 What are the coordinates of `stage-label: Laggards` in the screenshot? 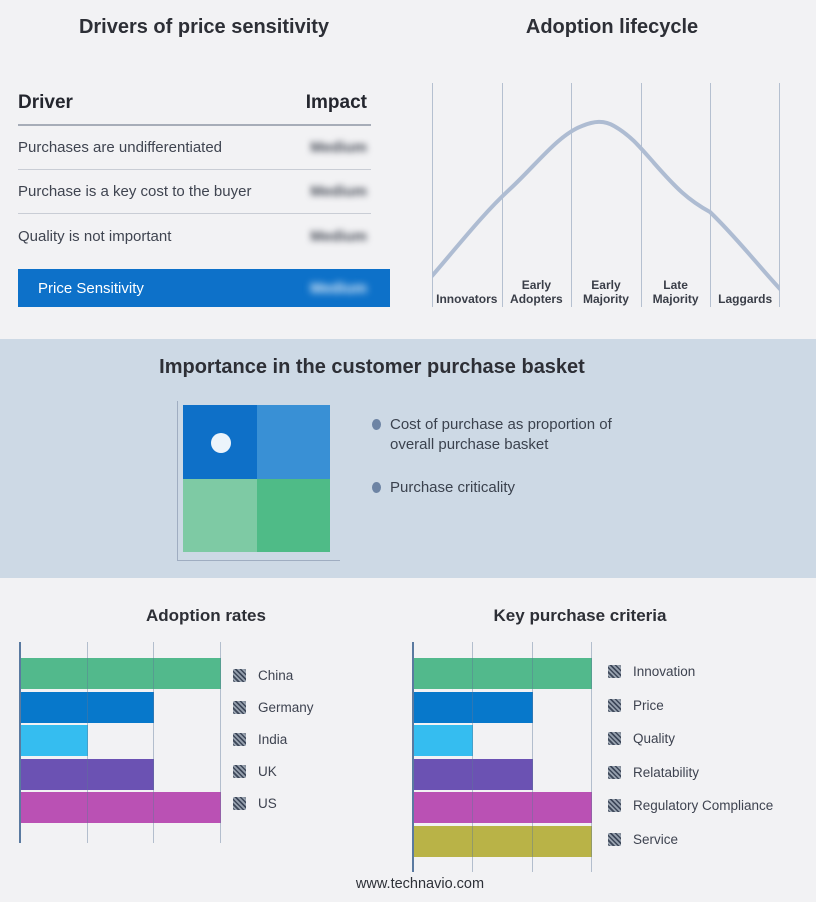 It's located at (745, 299).